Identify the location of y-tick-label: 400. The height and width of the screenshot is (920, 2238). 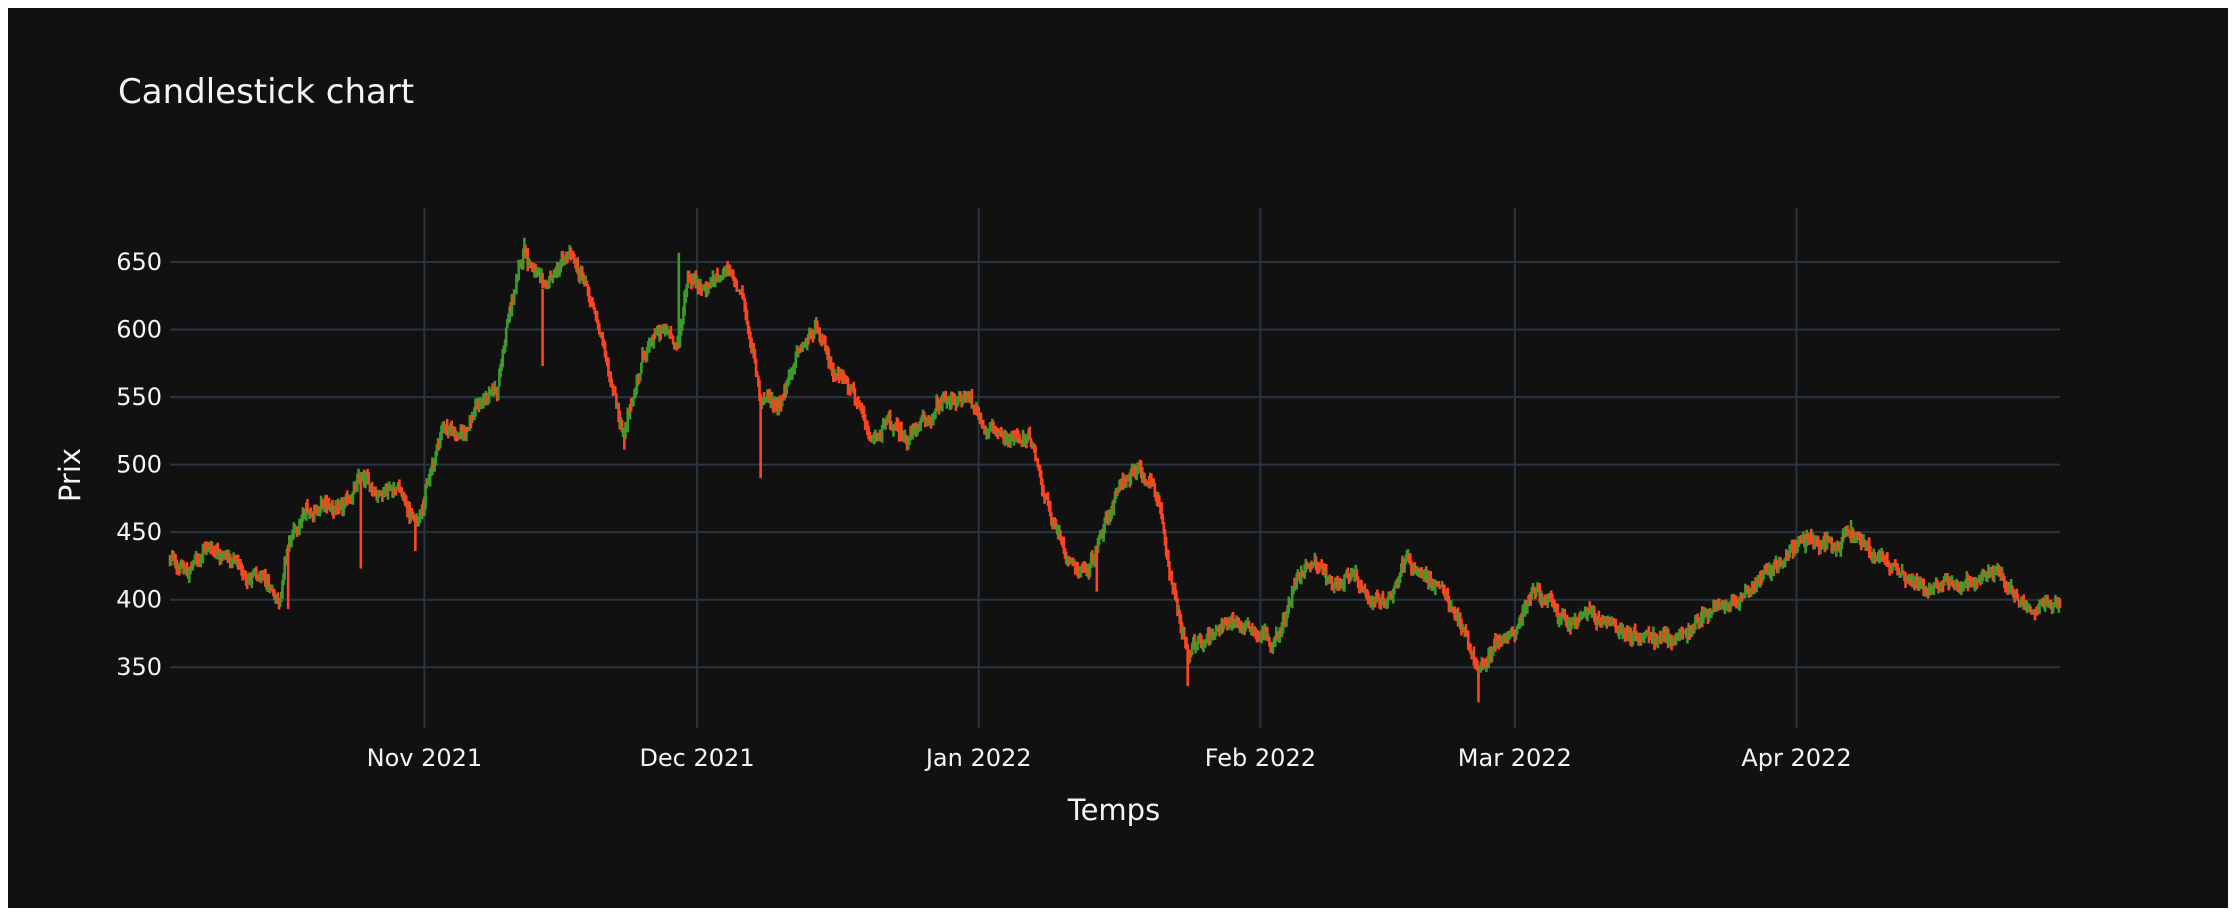
(139, 600).